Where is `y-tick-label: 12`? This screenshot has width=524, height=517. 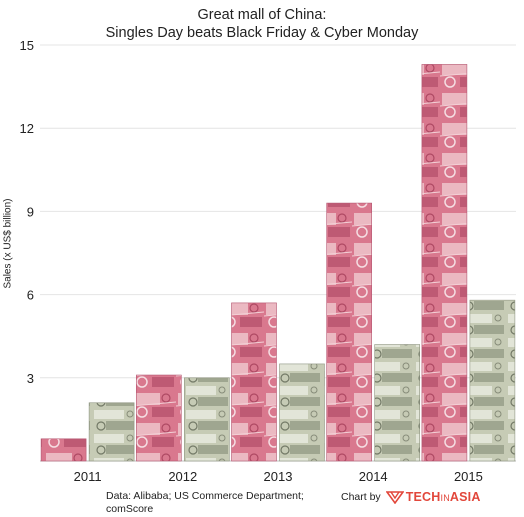 y-tick-label: 12 is located at coordinates (27, 128).